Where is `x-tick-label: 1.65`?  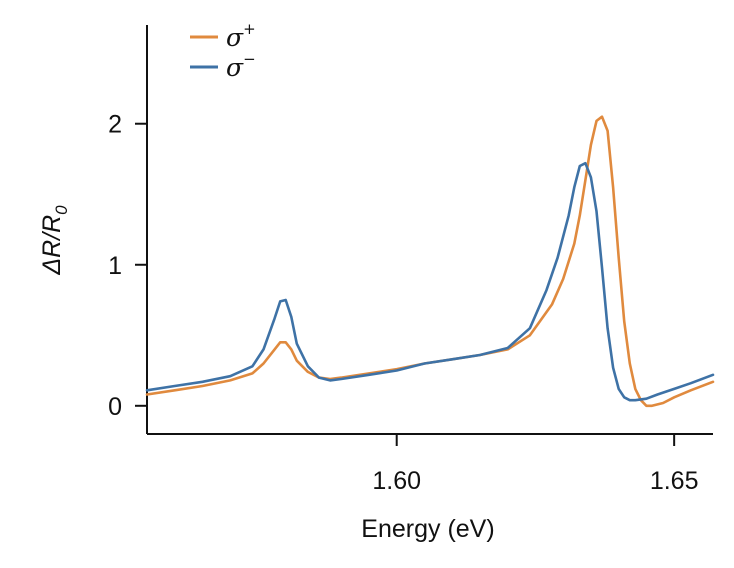 x-tick-label: 1.65 is located at coordinates (674, 481).